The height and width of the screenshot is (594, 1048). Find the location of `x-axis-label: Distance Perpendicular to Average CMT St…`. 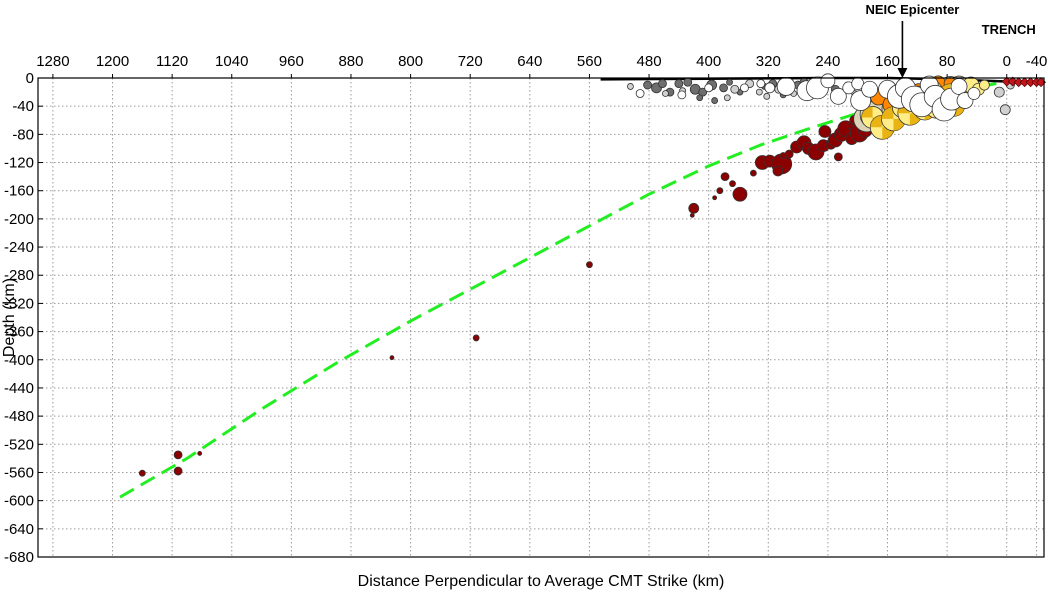

x-axis-label: Distance Perpendicular to Average CMT St… is located at coordinates (541, 581).